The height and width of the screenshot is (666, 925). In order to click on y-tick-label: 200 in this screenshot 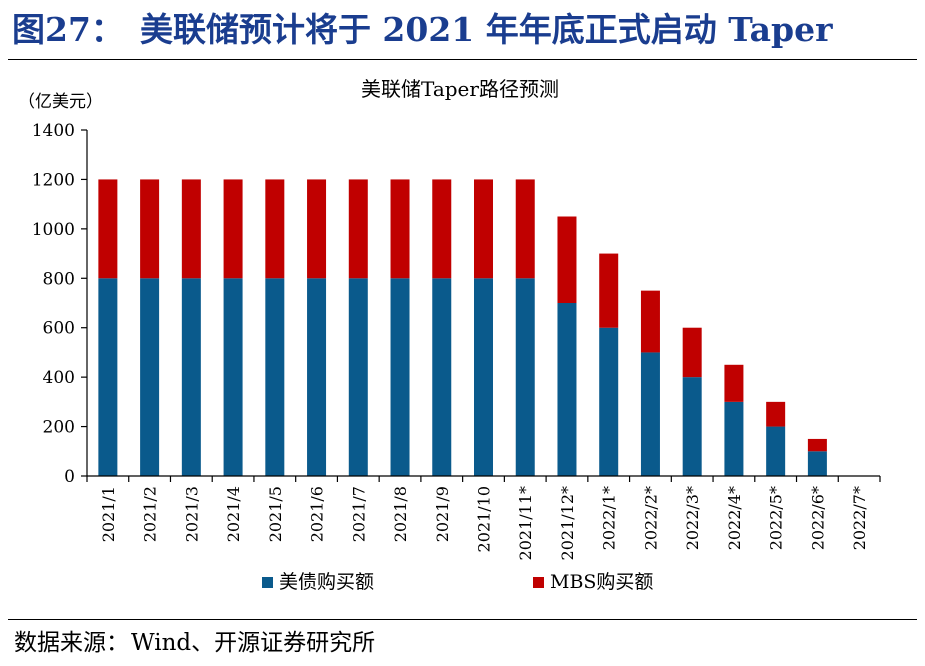, I will do `click(59, 428)`.